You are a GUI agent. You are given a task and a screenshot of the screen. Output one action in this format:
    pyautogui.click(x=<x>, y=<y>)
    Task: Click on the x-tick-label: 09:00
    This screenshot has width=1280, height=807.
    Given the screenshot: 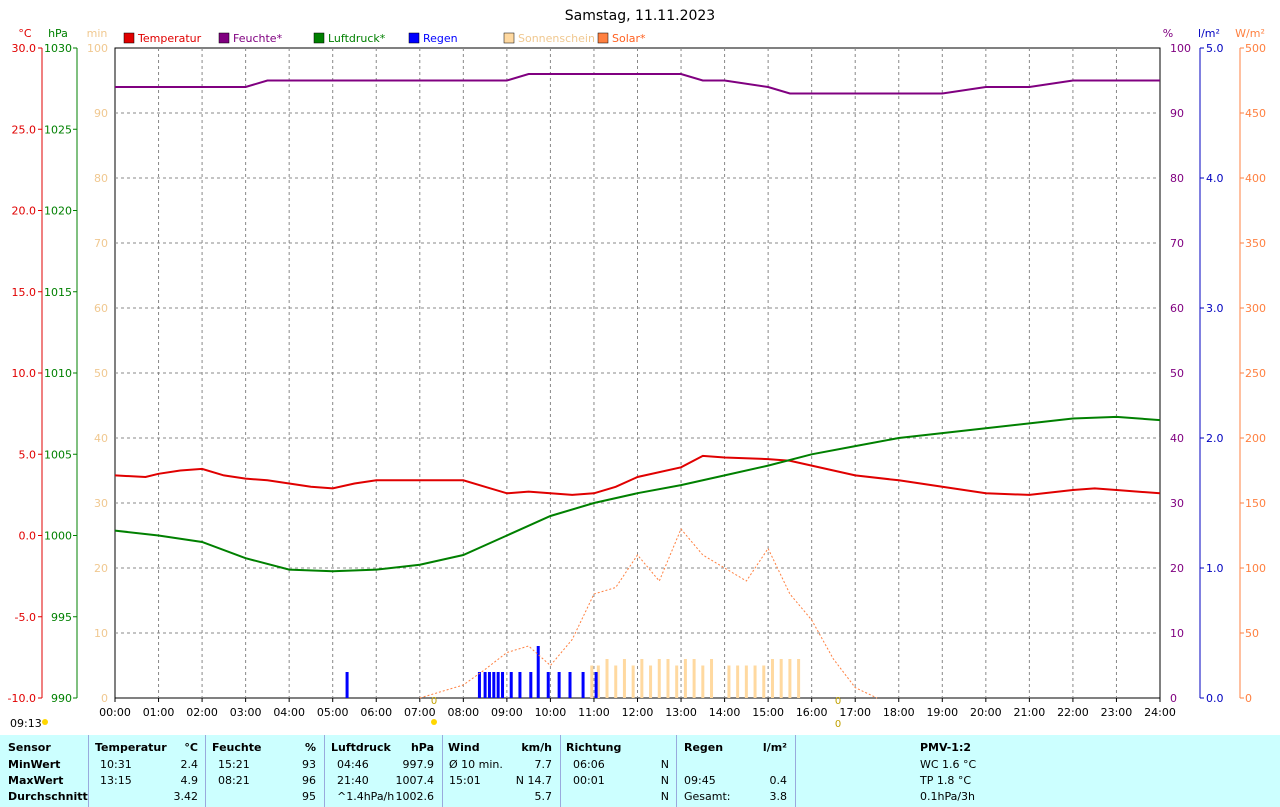 What is the action you would take?
    pyautogui.click(x=507, y=712)
    